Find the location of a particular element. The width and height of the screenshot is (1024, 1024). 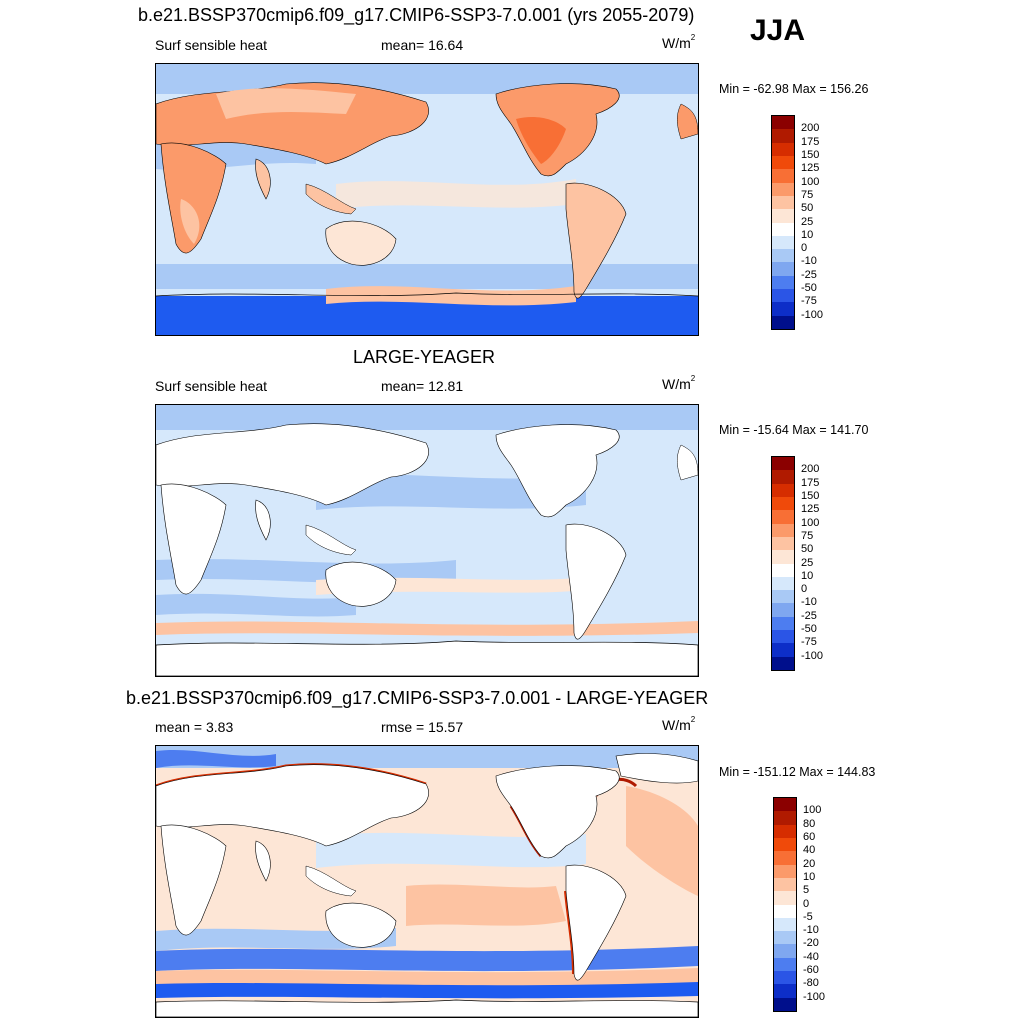

cbar2-tick: -50 is located at coordinates (809, 629).